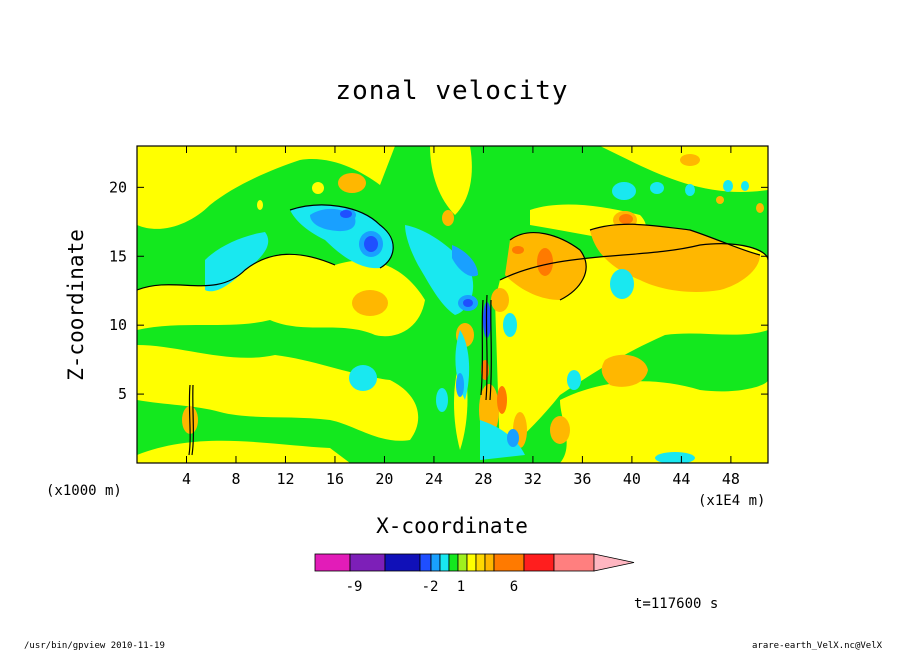 The width and height of the screenshot is (904, 654). I want to click on colorbar-extension-arrow, so click(614, 562).